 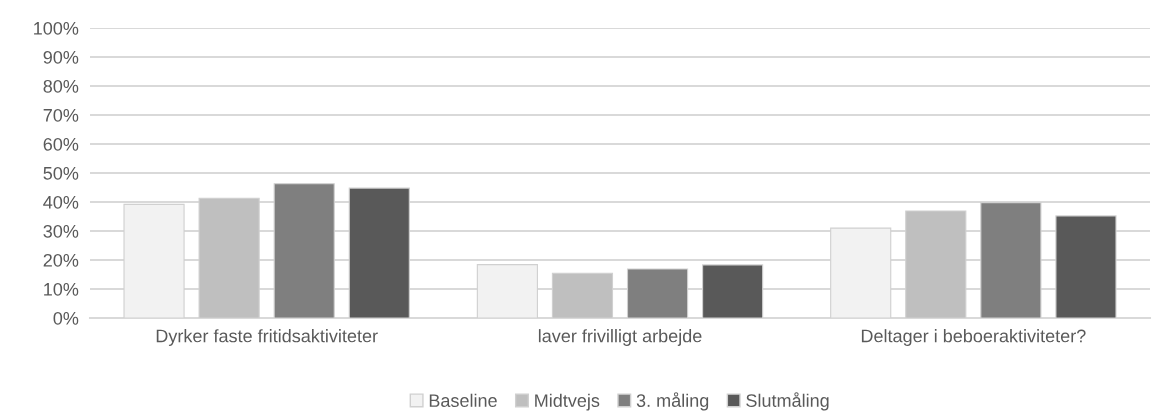 What do you see at coordinates (567, 402) in the screenshot?
I see `legend-label: Midtvejs` at bounding box center [567, 402].